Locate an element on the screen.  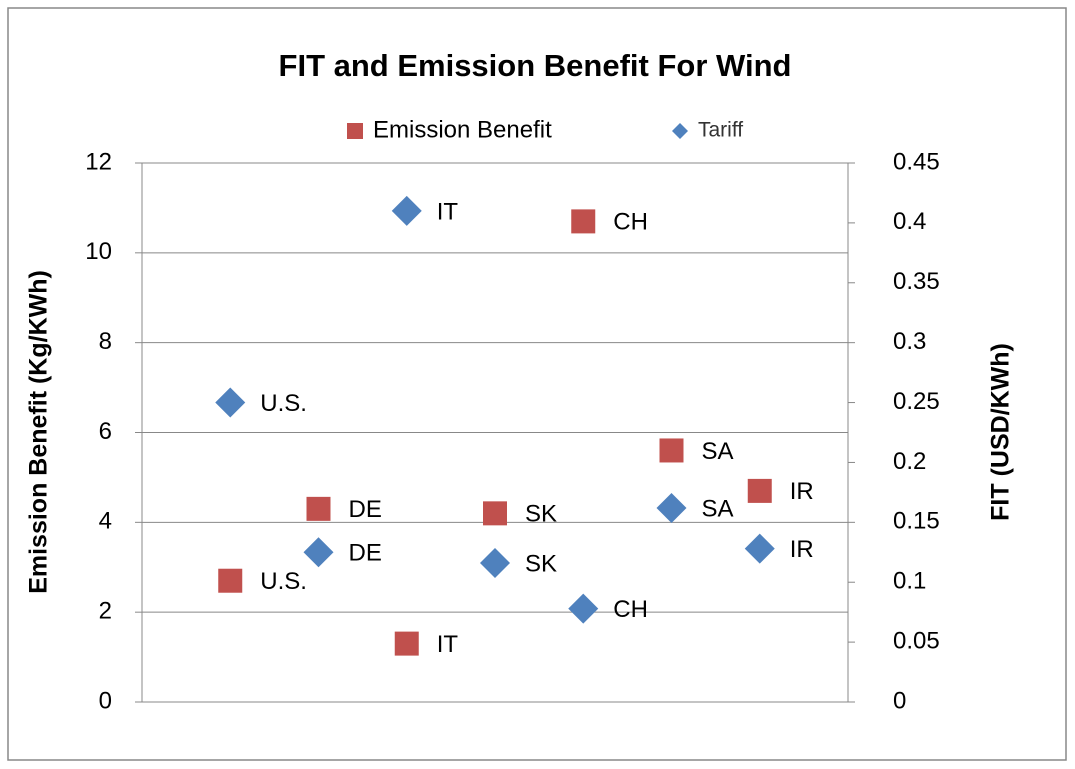
y2-tick-label: 0.25 is located at coordinates (916, 401).